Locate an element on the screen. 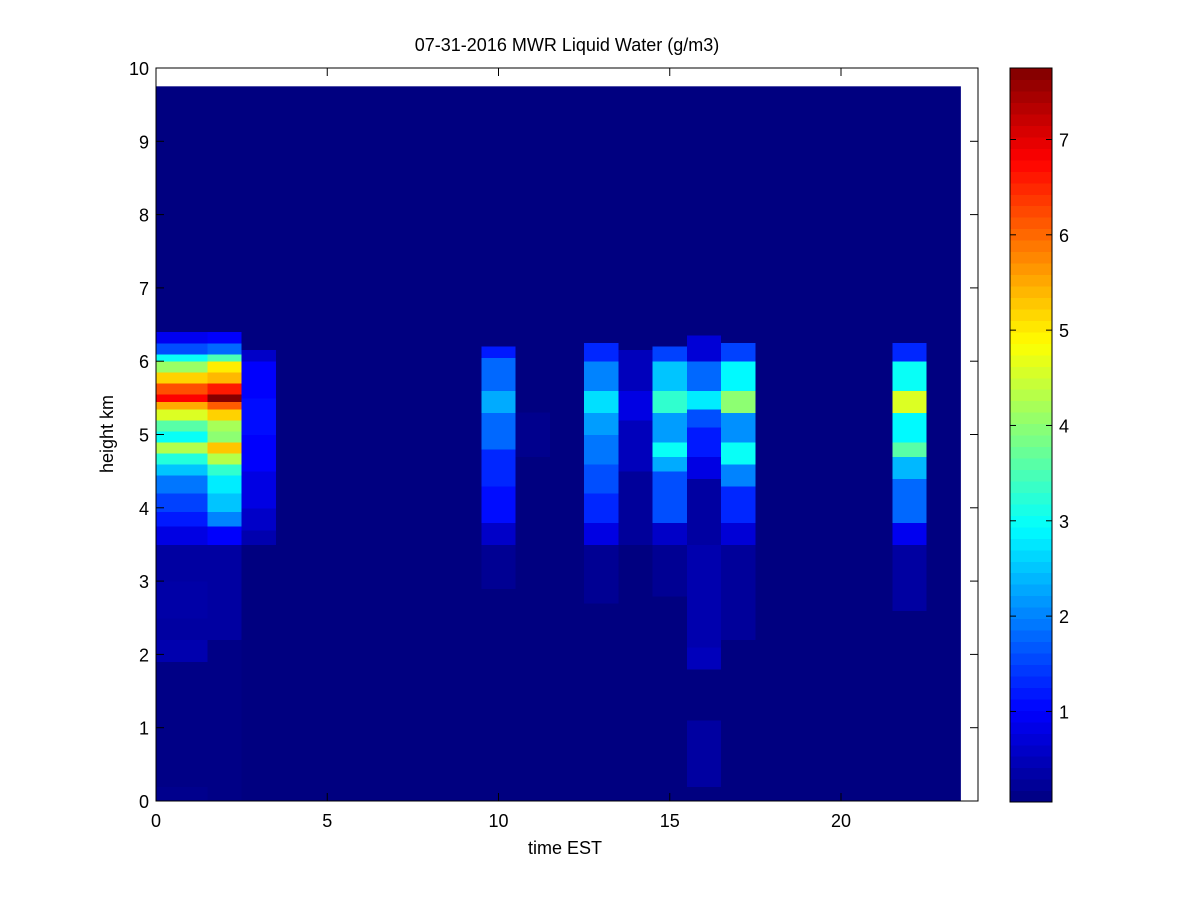  y-tick-label: 8 is located at coordinates (144, 216).